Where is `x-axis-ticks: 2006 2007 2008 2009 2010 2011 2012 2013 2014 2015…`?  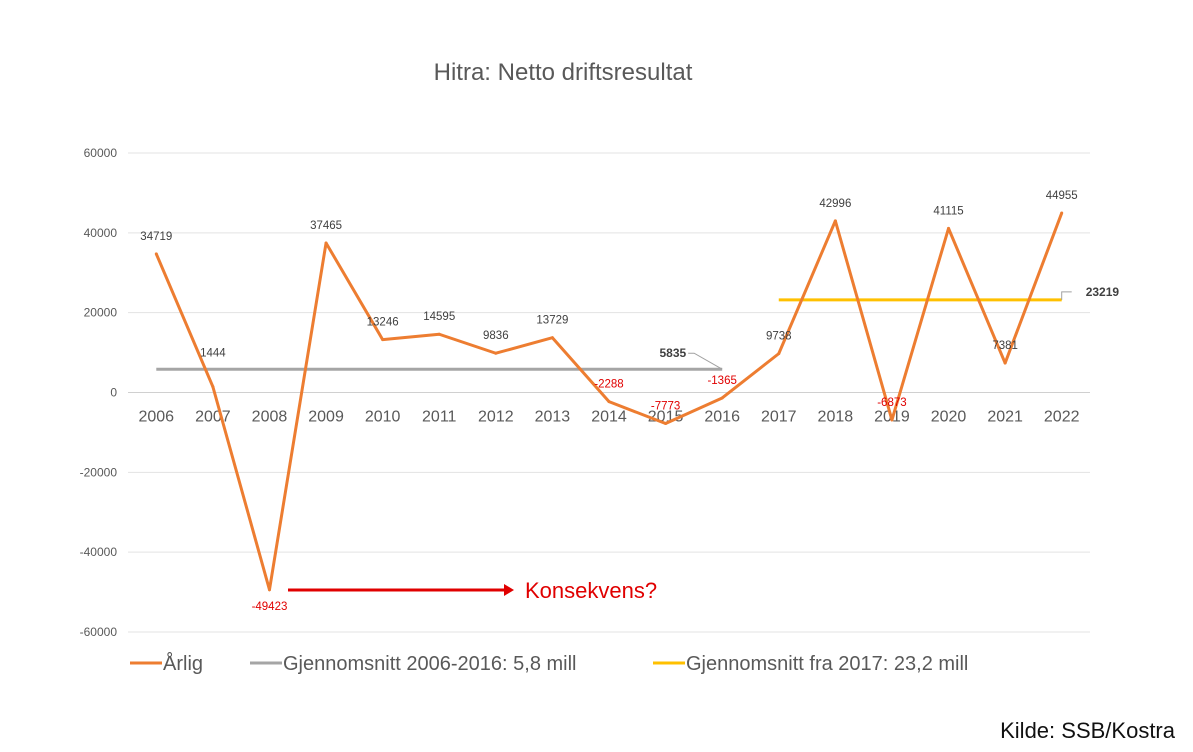
x-axis-ticks: 2006 2007 2008 2009 2010 2011 2012 2013 2014 2015… is located at coordinates (608, 417).